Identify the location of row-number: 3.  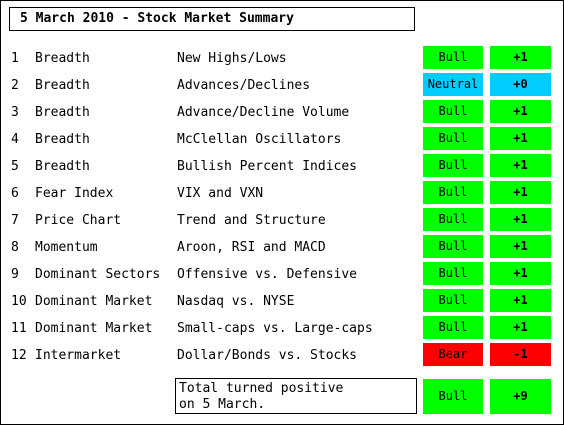
(15, 112).